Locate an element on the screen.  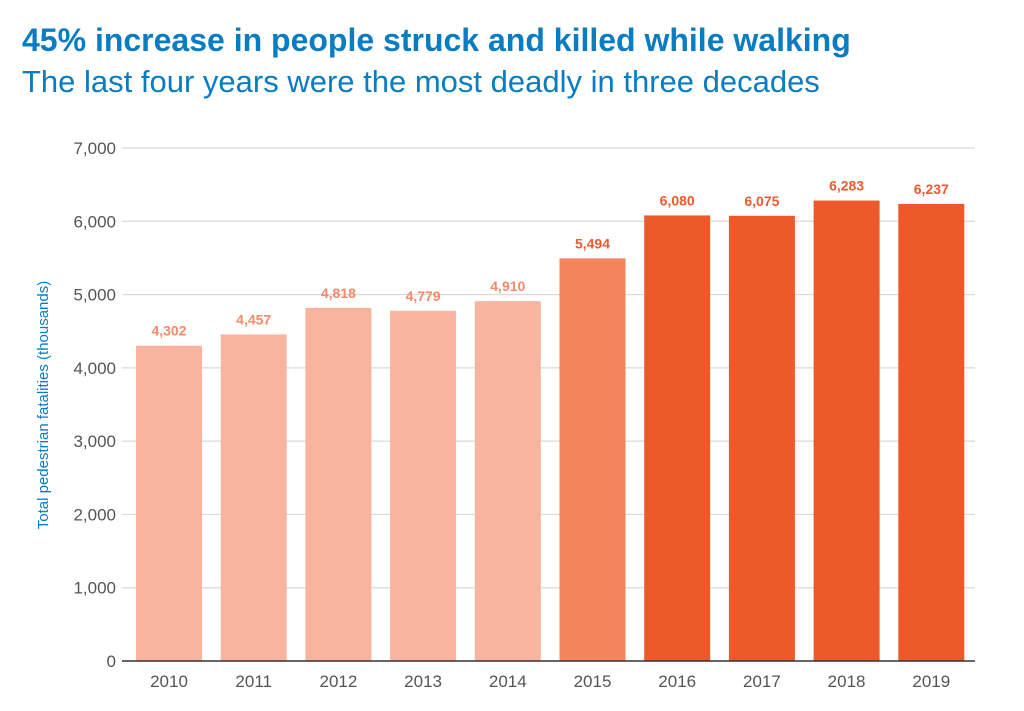
data-label: 4,910 is located at coordinates (507, 286).